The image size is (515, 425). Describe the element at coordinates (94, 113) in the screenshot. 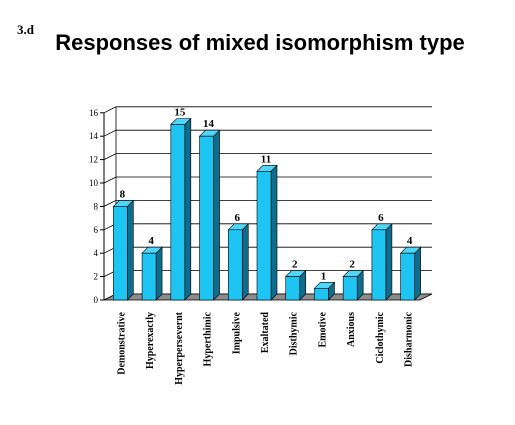

I see `y-tick-label-8: 16` at that location.